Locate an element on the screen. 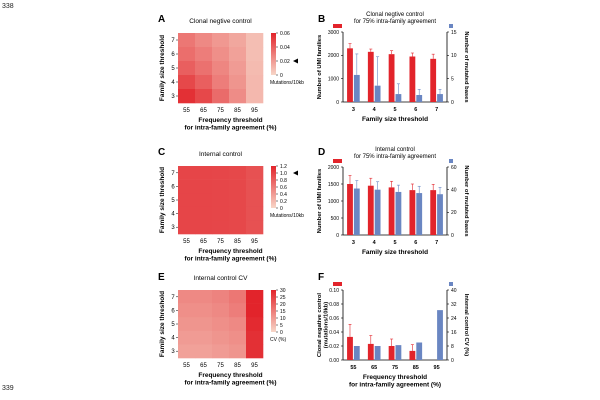 This screenshot has width=600, height=400. heatmap-e-colorbar-tick: 0 is located at coordinates (281, 333).